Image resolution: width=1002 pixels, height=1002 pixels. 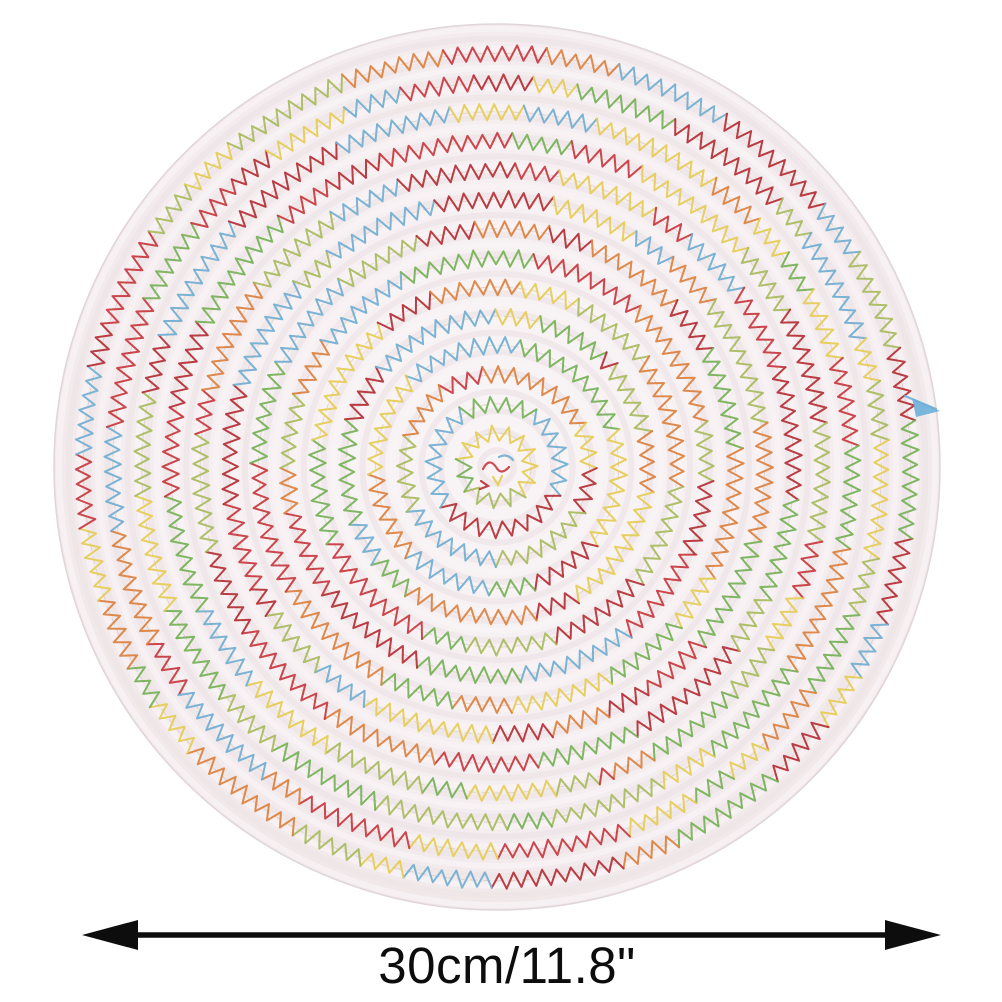 I want to click on dimension-arrow, so click(x=511, y=935).